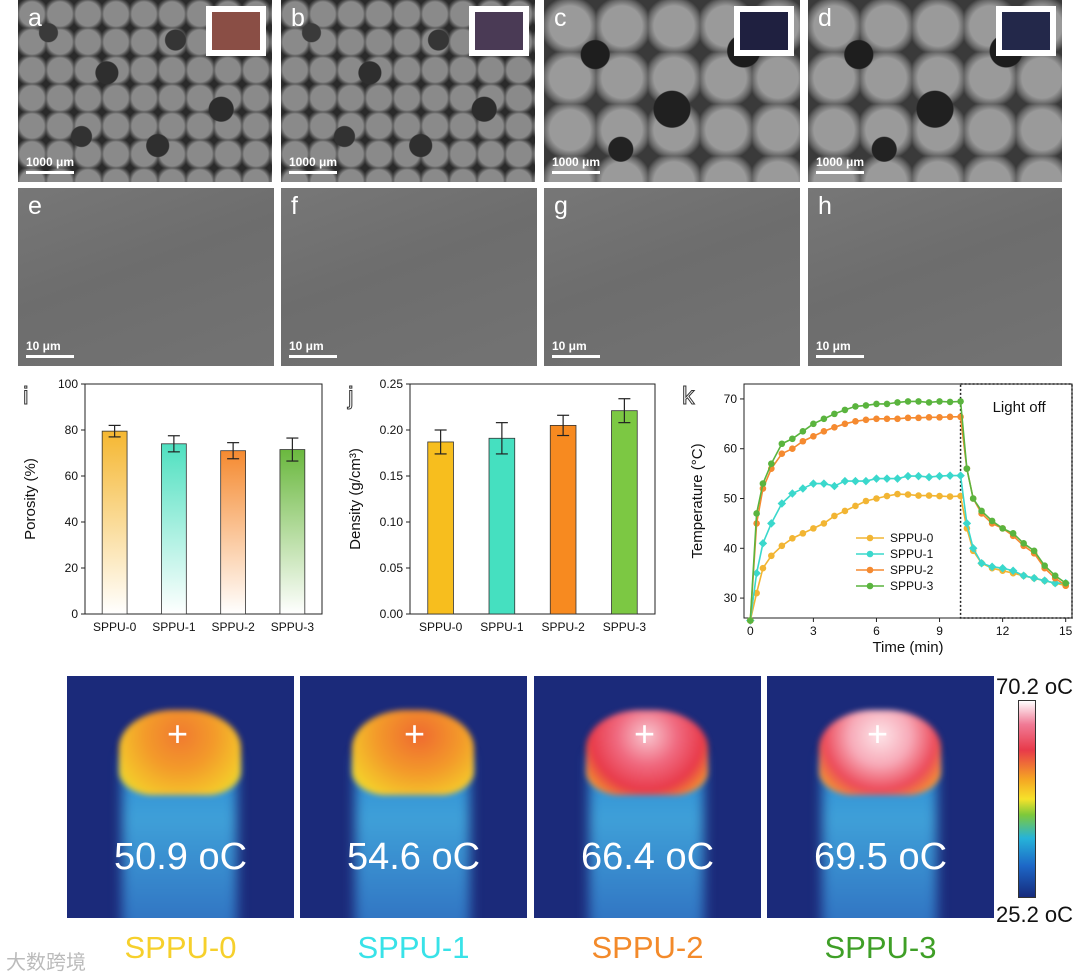 This screenshot has width=1080, height=979. Describe the element at coordinates (731, 449) in the screenshot. I see `y-tick-label: 60` at that location.